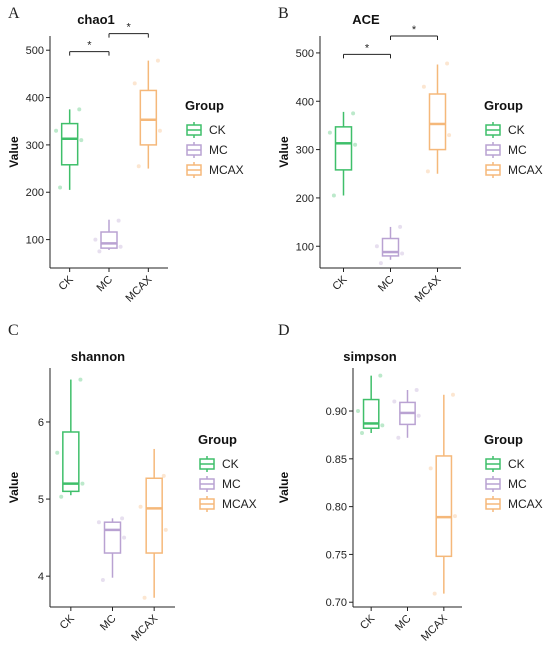 The image size is (550, 653). What do you see at coordinates (35, 146) in the screenshot?
I see `y-tick-label: 300` at bounding box center [35, 146].